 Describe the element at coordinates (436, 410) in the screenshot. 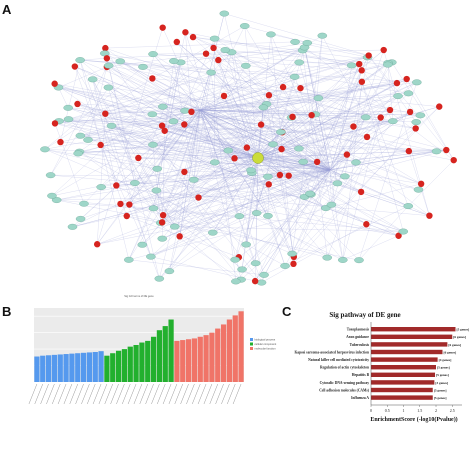

I see `pathway-x-tick-label: 2` at that location.